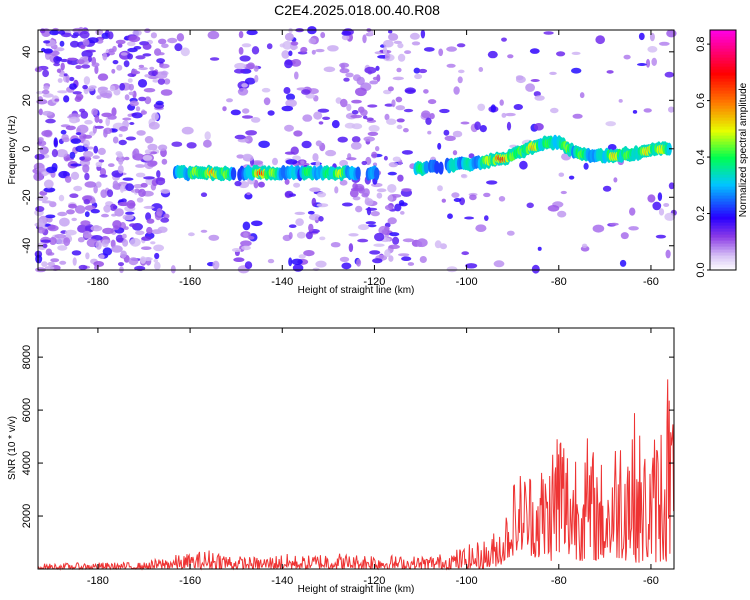  What do you see at coordinates (27, 100) in the screenshot?
I see `y-tick-label: 20` at bounding box center [27, 100].